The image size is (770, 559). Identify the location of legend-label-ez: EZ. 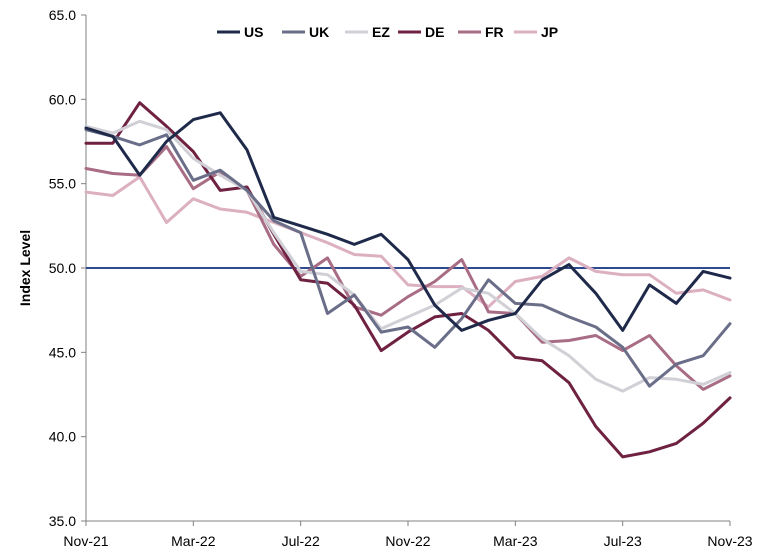
(381, 32).